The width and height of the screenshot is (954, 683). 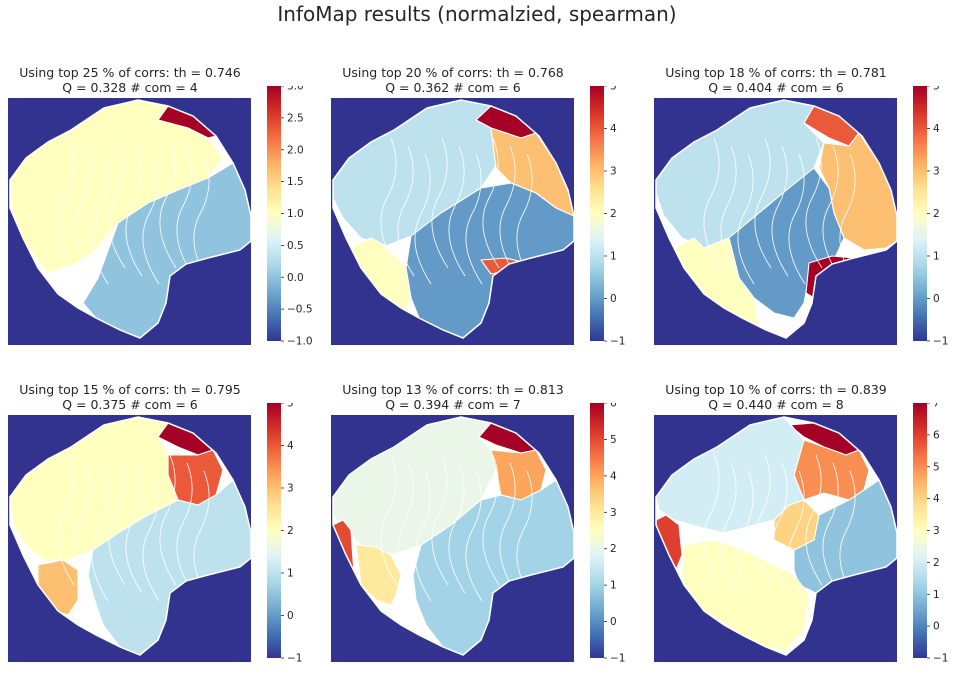 I want to click on heatmap-panel: 7 6 5 4 3 2 1 0 −1, so click(x=801, y=534).